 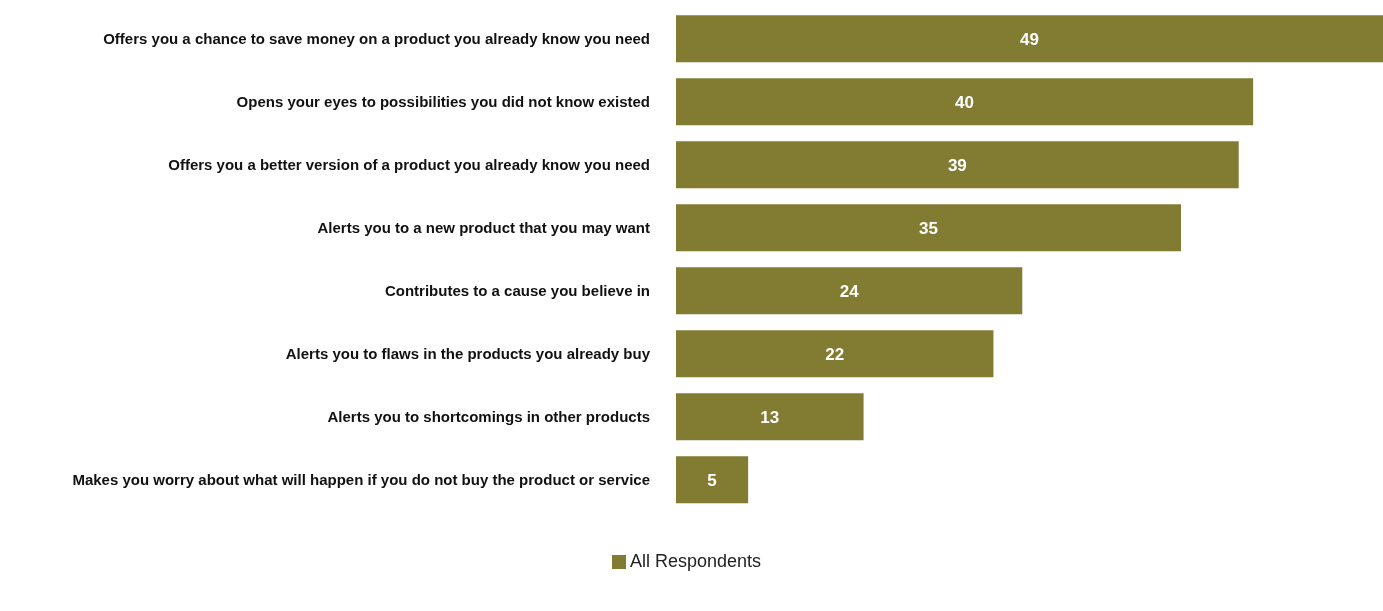 What do you see at coordinates (483, 227) in the screenshot?
I see `y-tick-label: Alerts you to a new product that you may want` at bounding box center [483, 227].